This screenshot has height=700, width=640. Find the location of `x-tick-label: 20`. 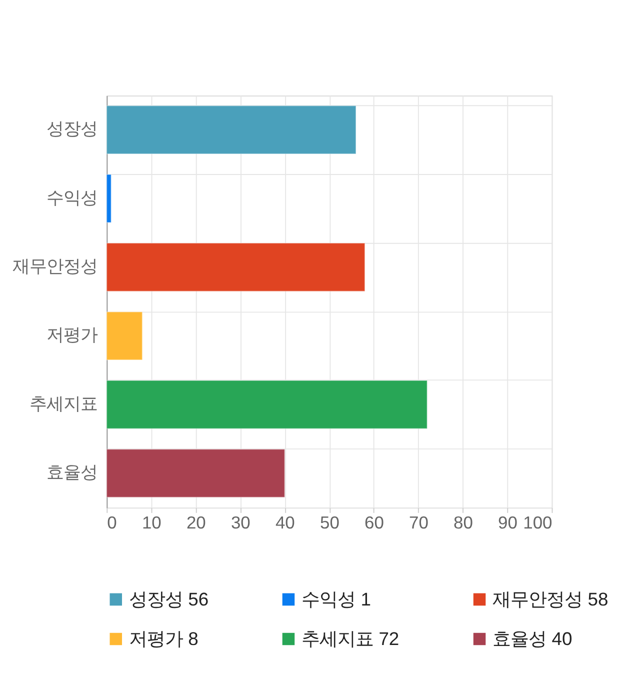

x-tick-label: 20 is located at coordinates (196, 522).